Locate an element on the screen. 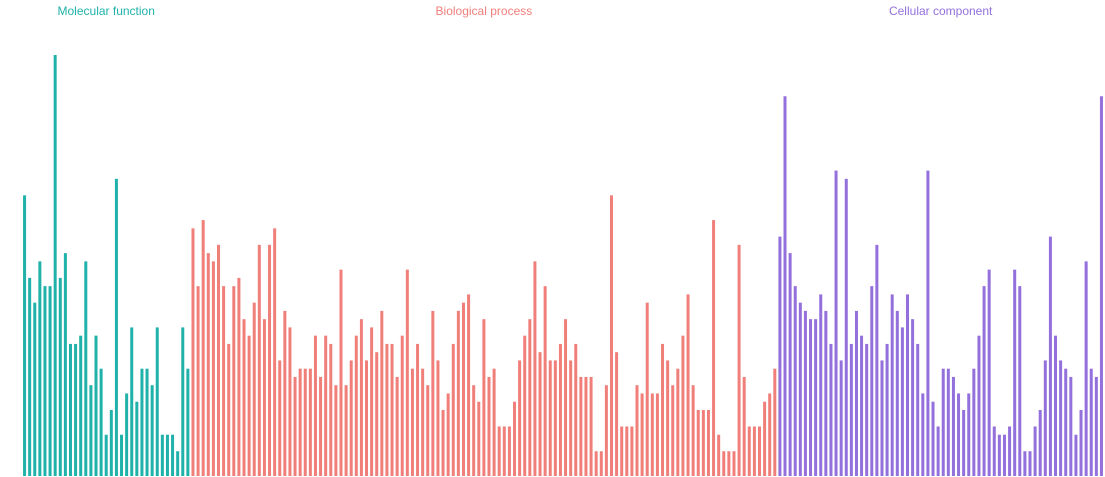 Image resolution: width=1105 pixels, height=477 pixels. group-label: Cellular component is located at coordinates (941, 11).